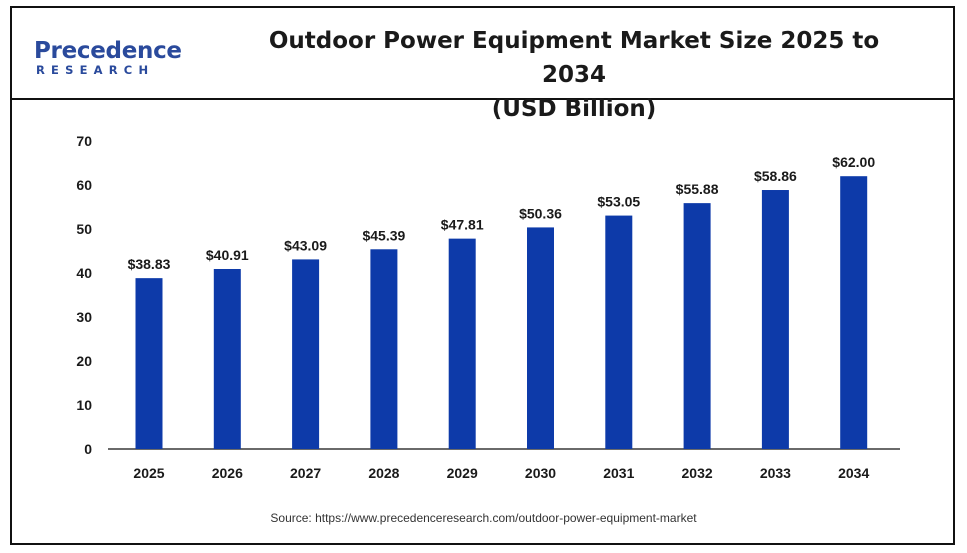 Image resolution: width=967 pixels, height=553 pixels. What do you see at coordinates (84, 361) in the screenshot?
I see `y-tick-label: 20` at bounding box center [84, 361].